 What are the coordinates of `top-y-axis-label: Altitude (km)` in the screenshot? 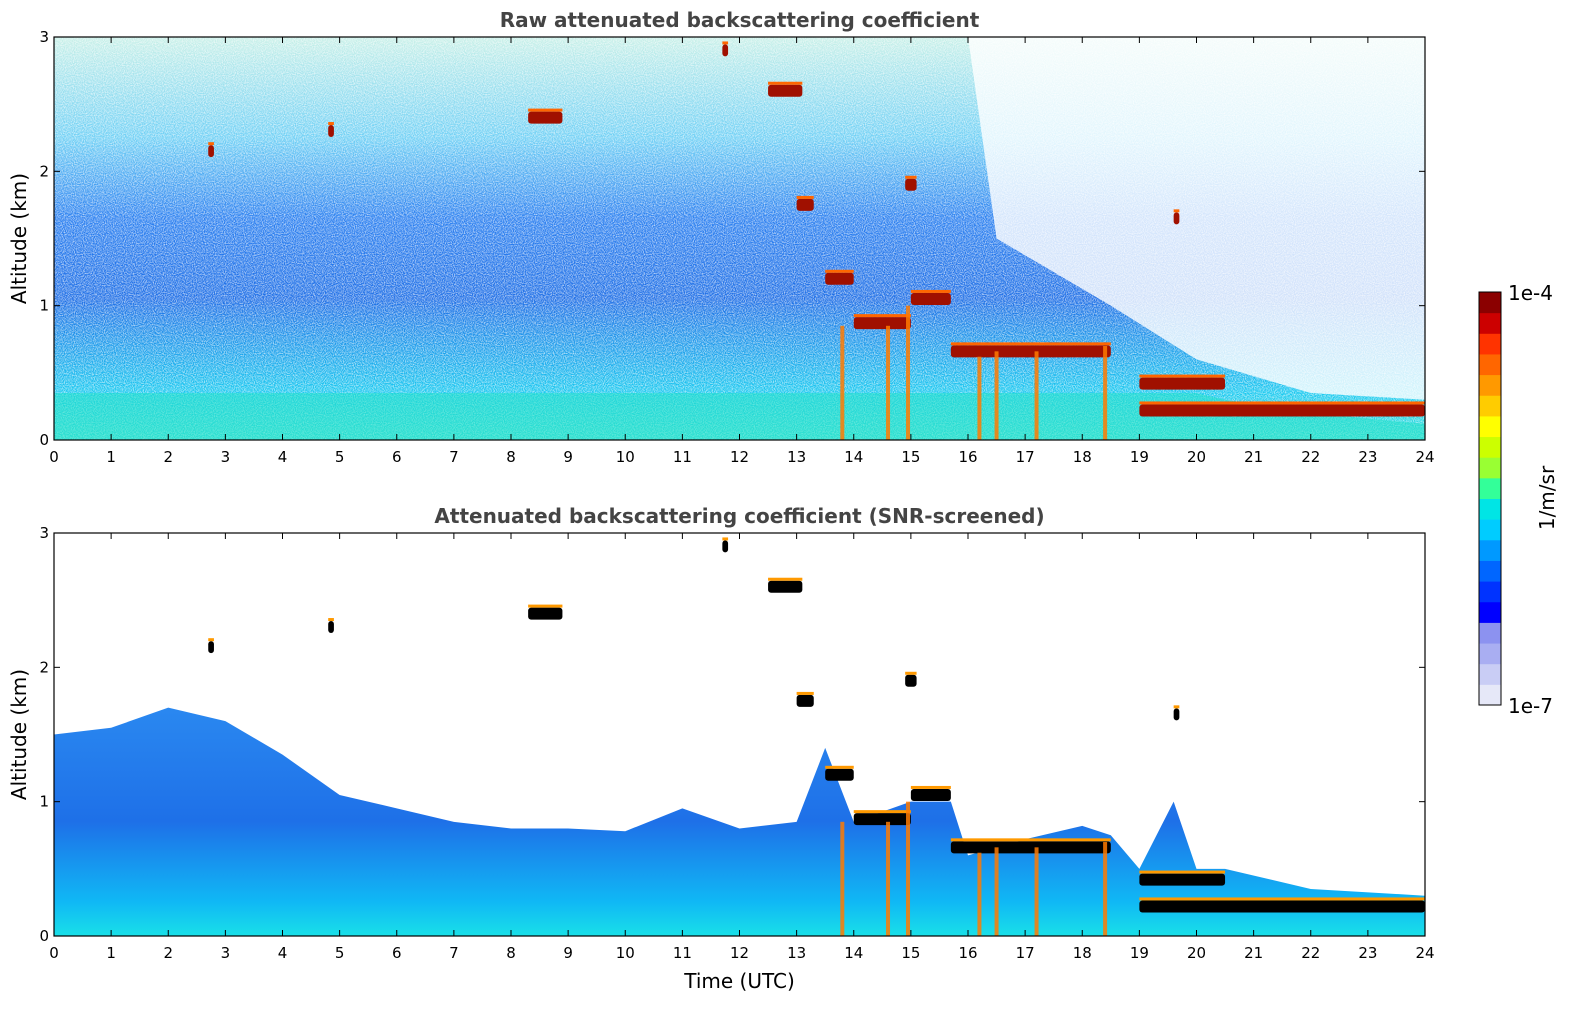 It's located at (19, 238).